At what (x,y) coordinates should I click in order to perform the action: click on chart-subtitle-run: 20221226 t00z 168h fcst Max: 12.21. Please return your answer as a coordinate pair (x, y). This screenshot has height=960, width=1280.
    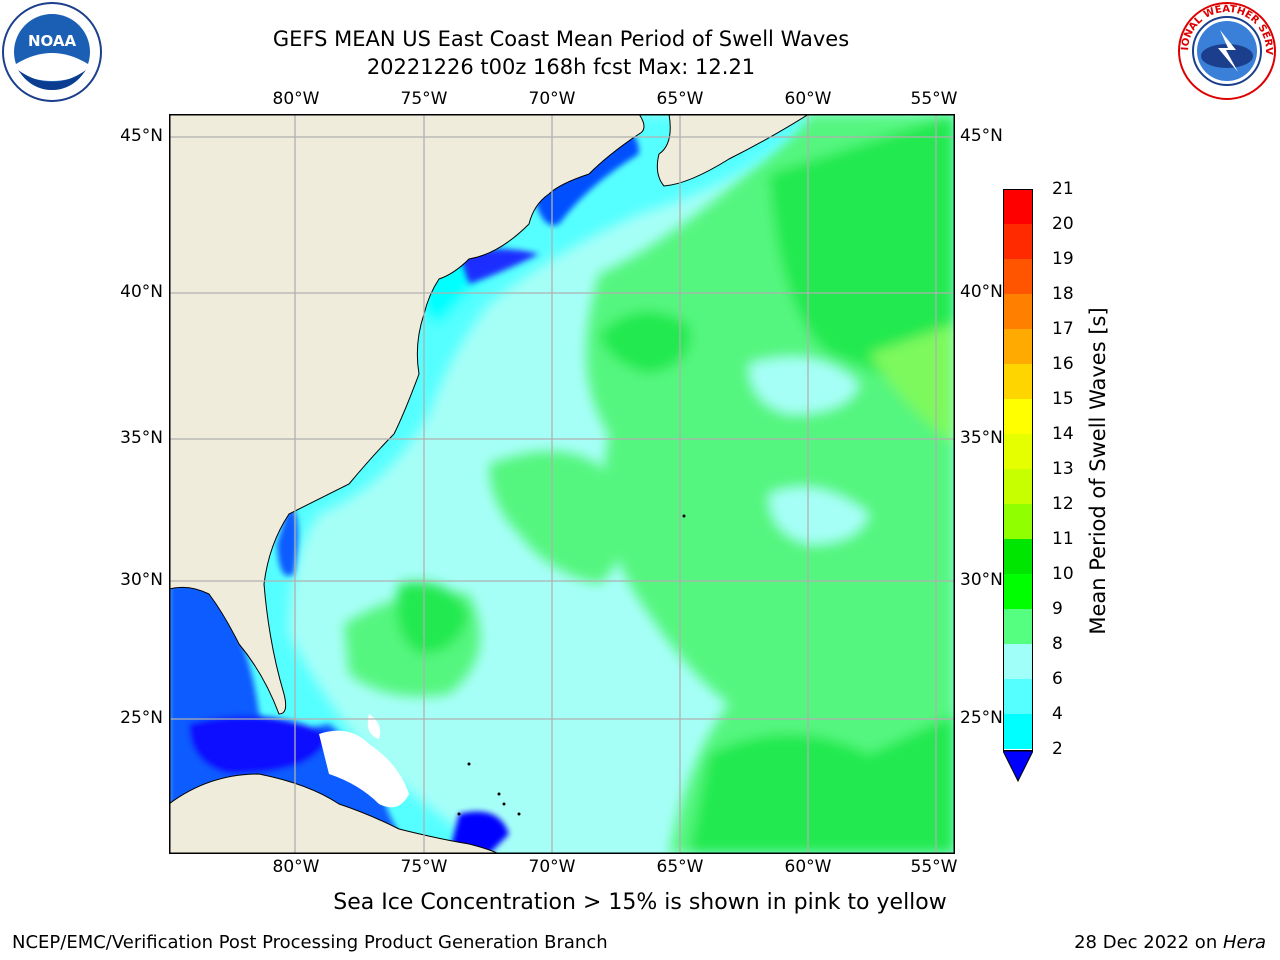
    Looking at the image, I should click on (561, 67).